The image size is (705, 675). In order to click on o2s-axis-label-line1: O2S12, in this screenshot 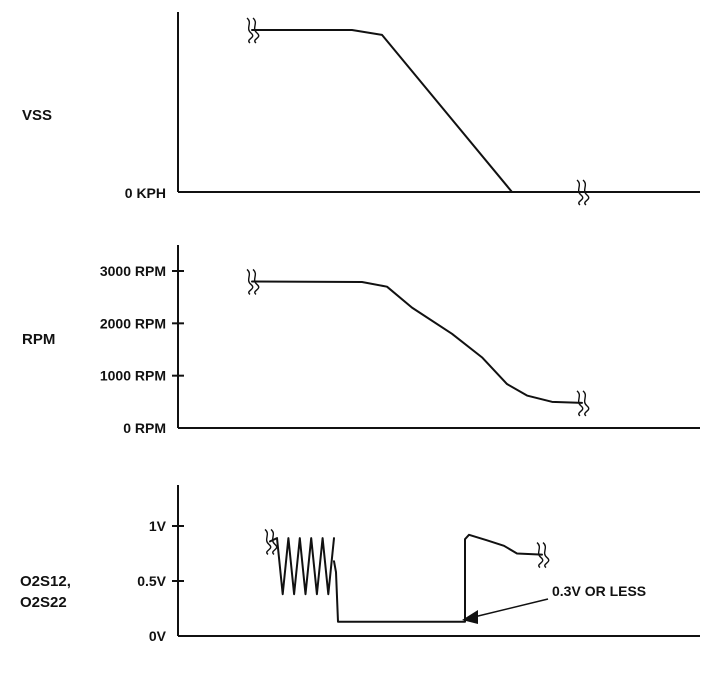, I will do `click(45, 581)`.